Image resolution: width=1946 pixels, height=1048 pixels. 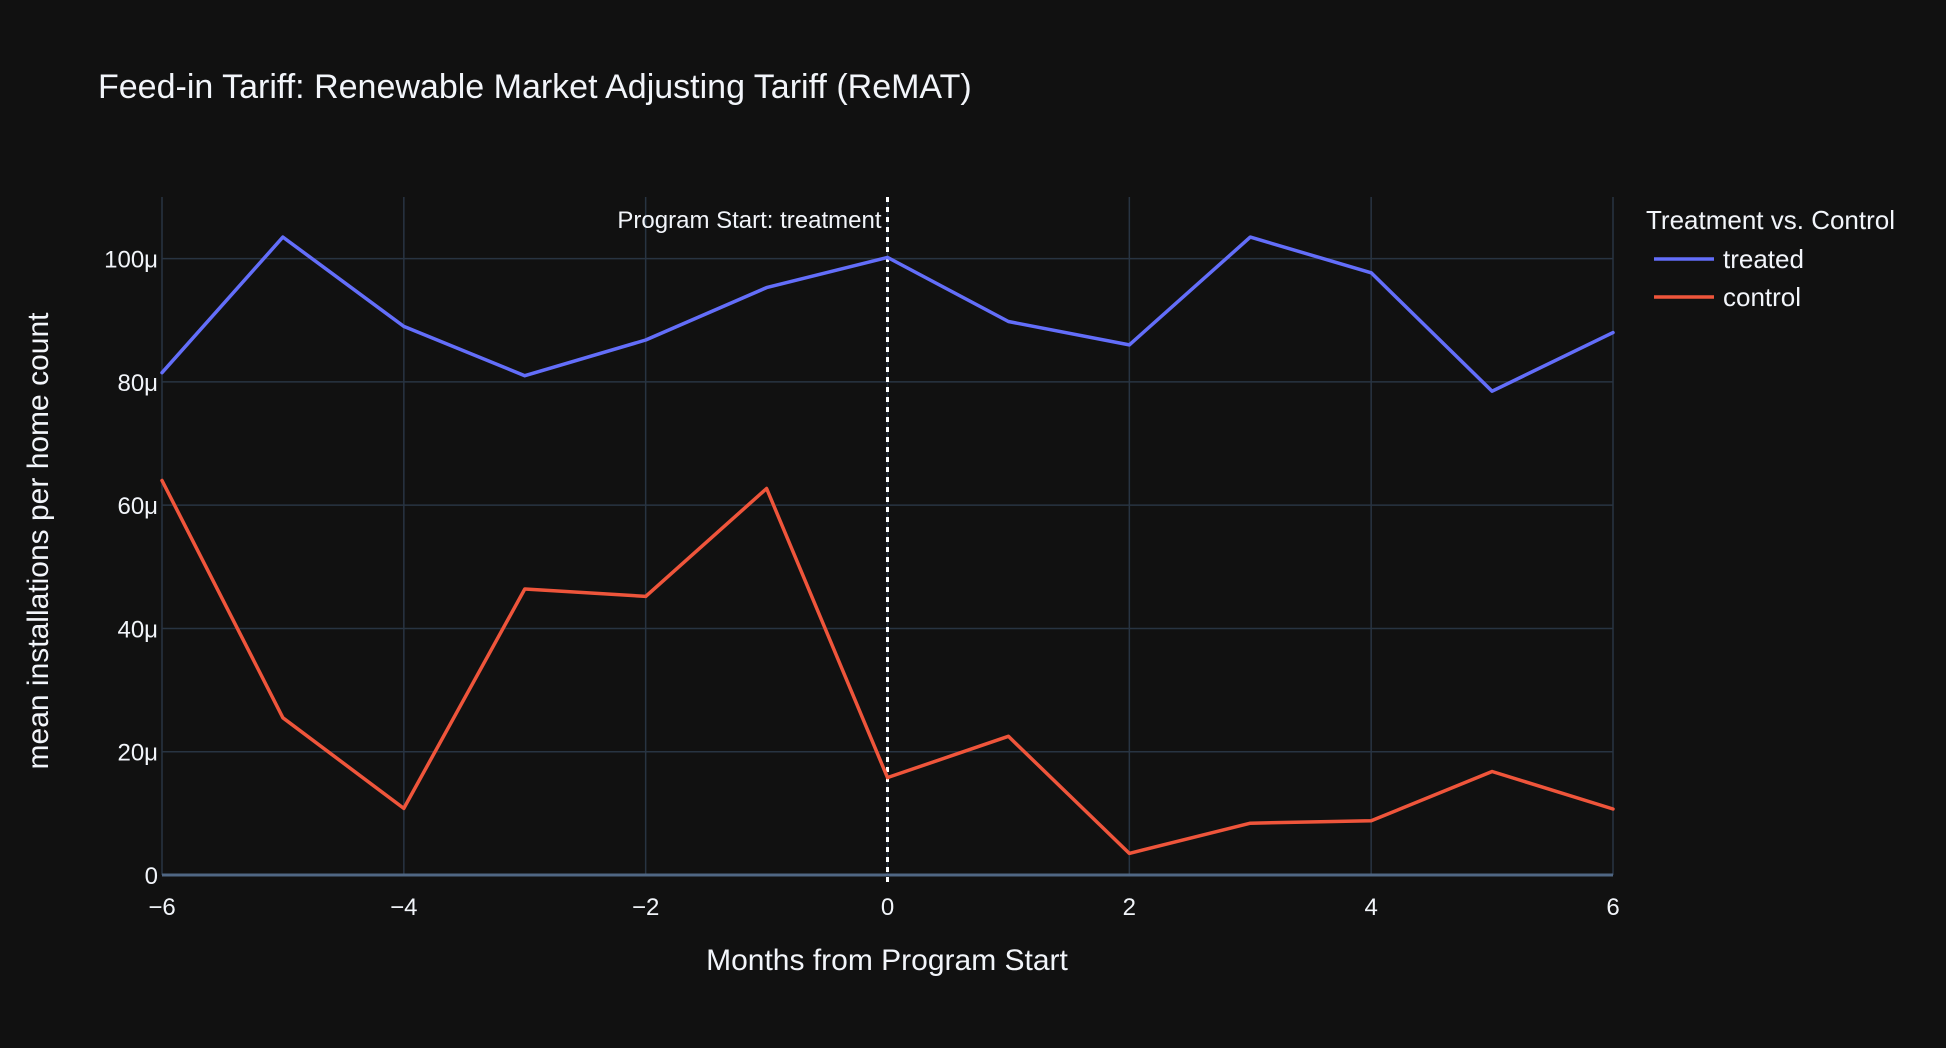 I want to click on y-axis-label: mean installations per home count, so click(x=38, y=541).